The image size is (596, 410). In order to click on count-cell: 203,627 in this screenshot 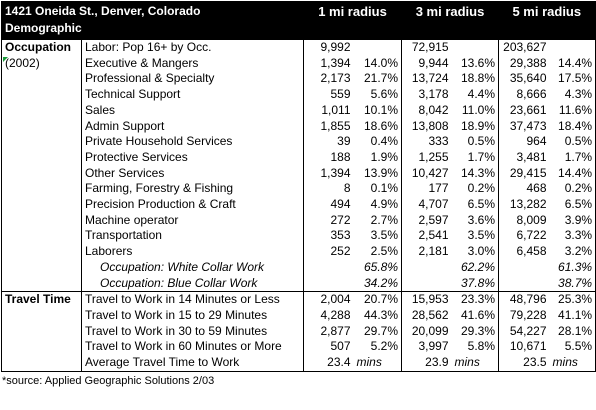, I will do `click(524, 47)`.